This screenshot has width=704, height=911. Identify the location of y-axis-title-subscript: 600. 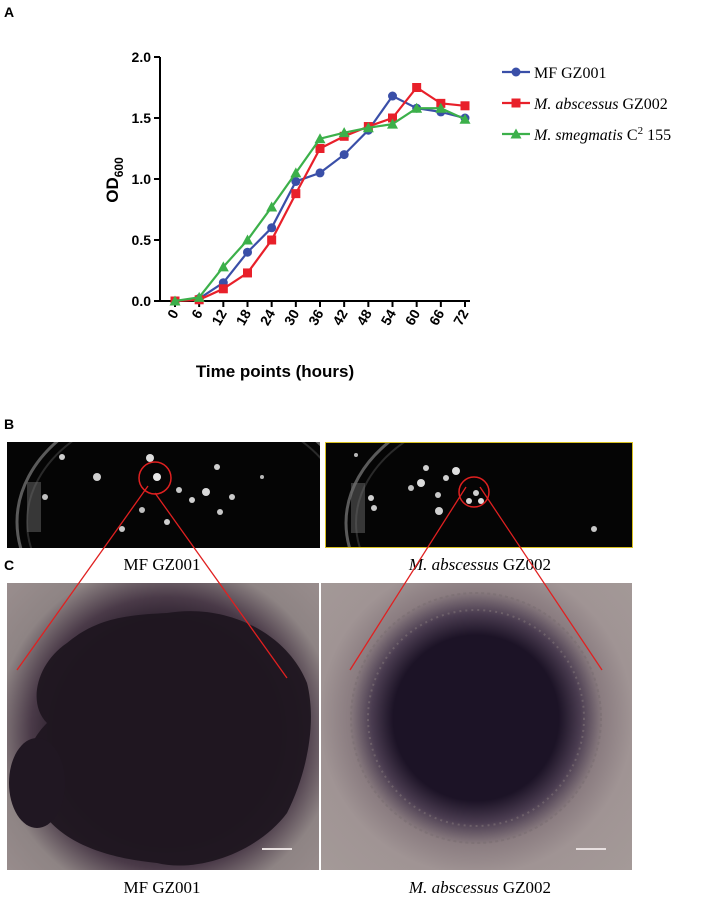
(119, 167).